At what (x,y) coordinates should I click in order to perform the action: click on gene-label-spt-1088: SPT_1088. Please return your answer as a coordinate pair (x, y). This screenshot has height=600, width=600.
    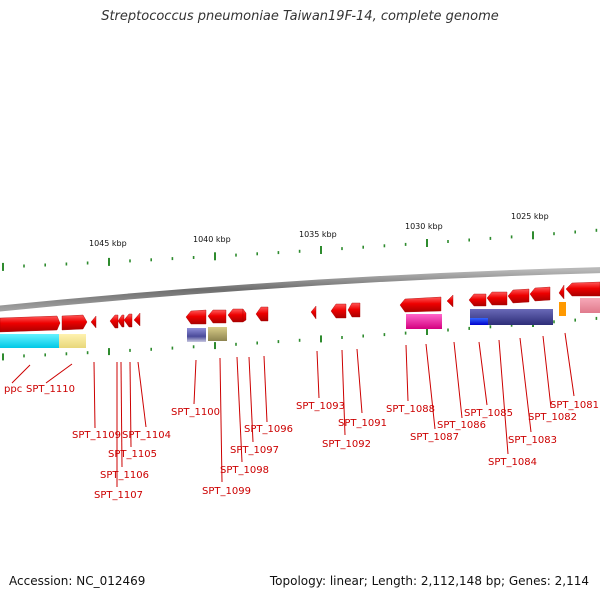
    Looking at the image, I should click on (410, 409).